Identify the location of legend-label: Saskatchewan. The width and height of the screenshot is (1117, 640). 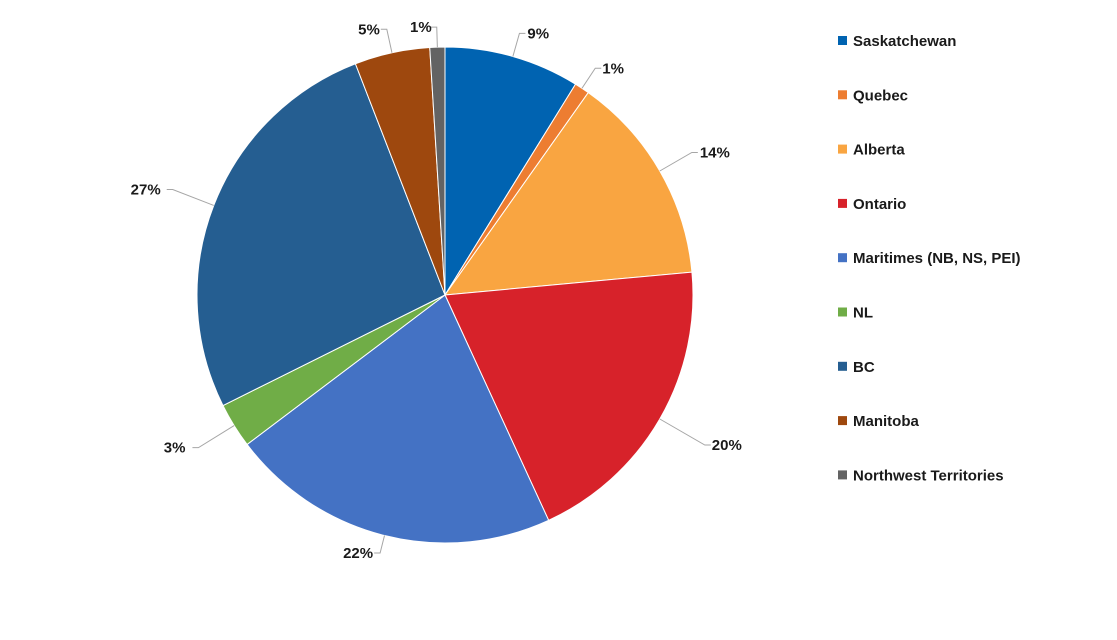
(904, 41).